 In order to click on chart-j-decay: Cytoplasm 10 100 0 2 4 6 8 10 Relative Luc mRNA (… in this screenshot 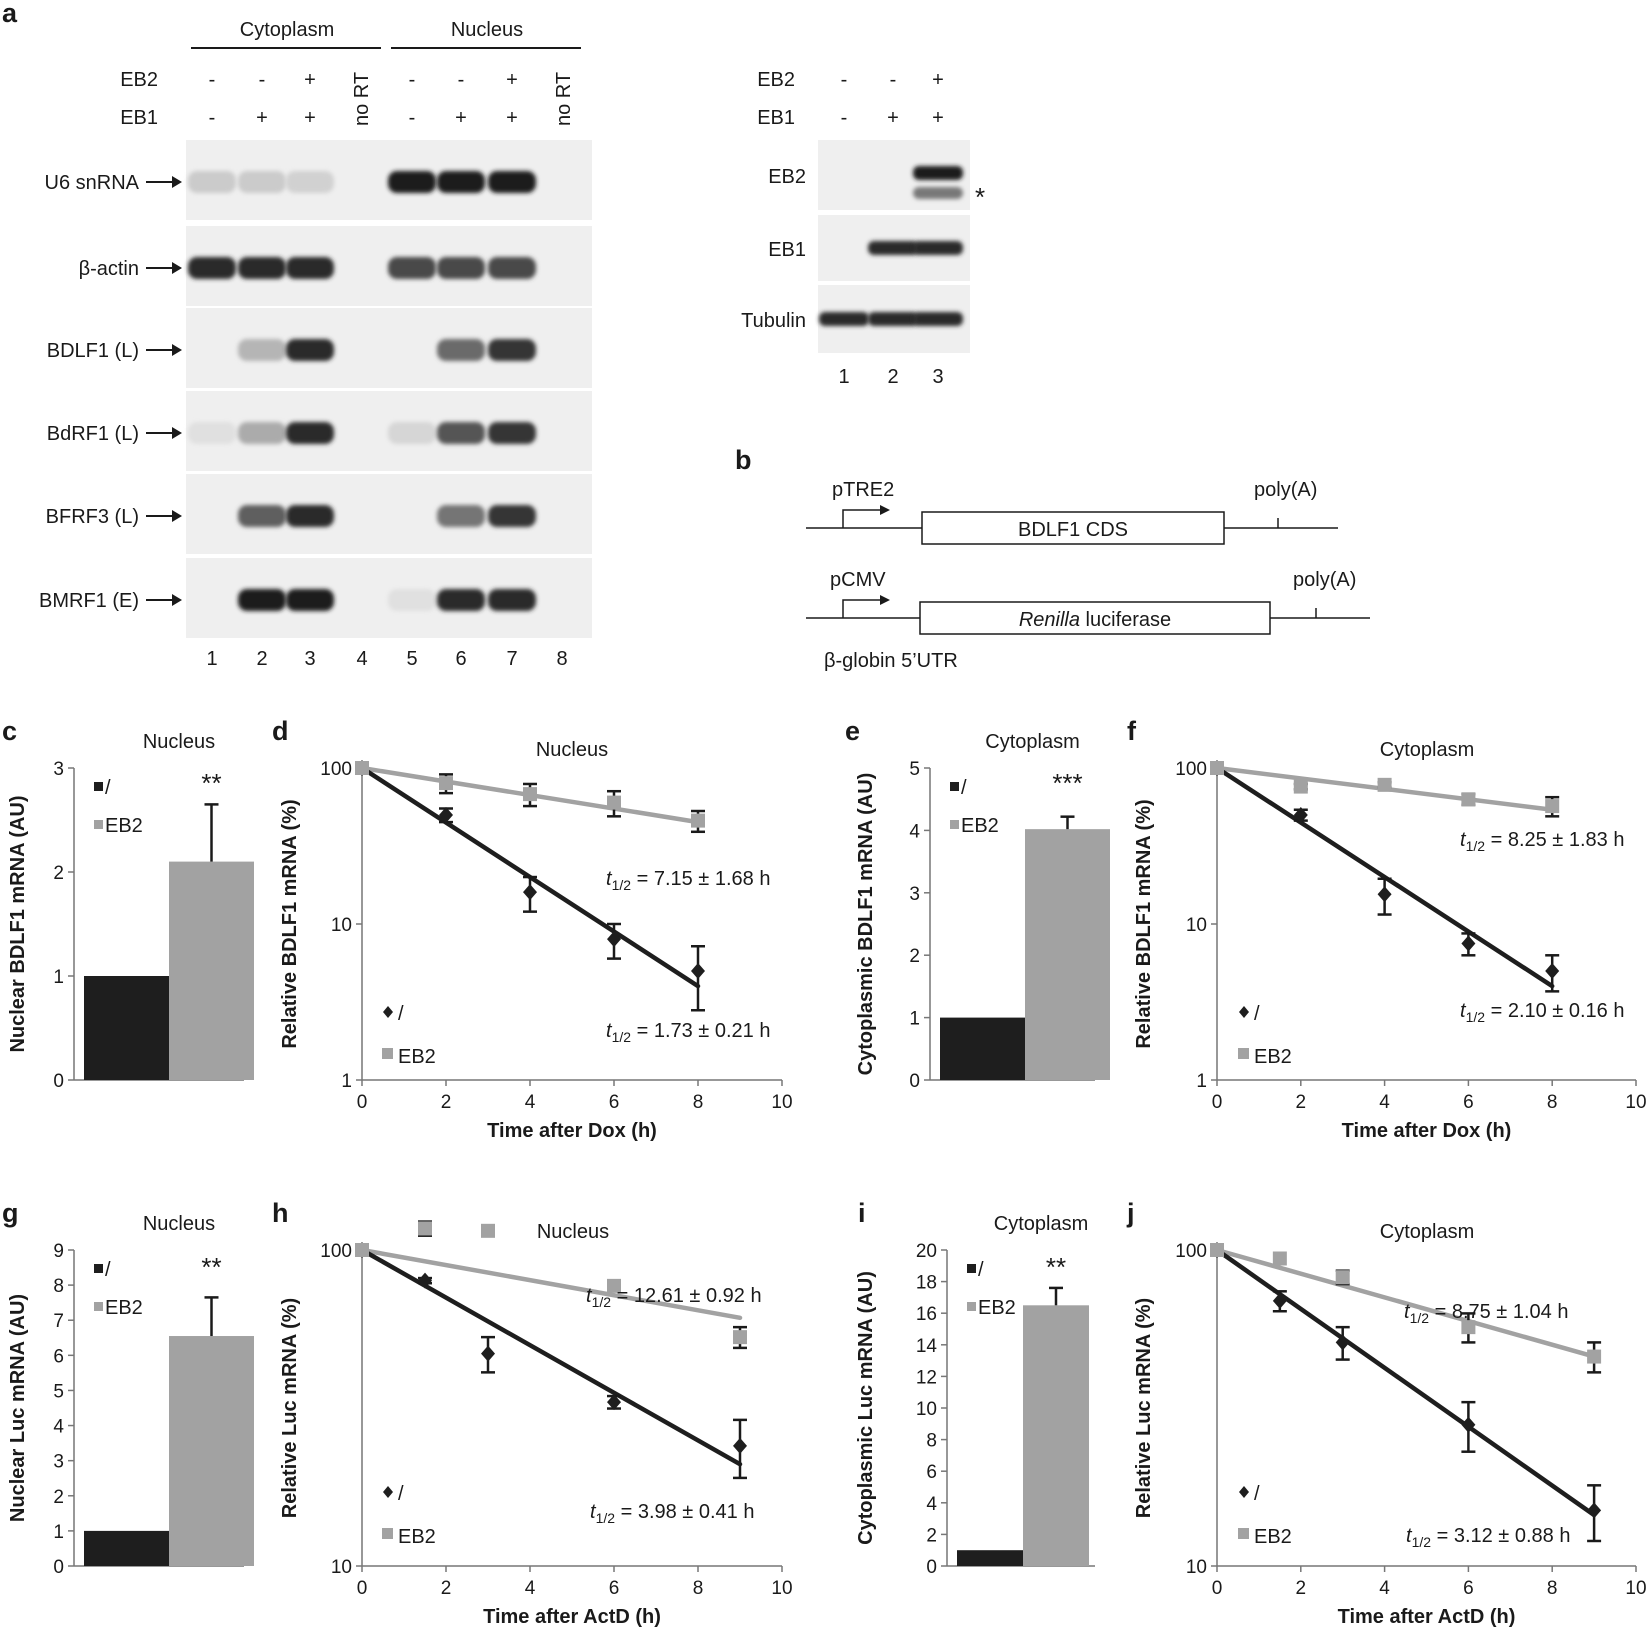, I will do `click(1390, 1424)`.